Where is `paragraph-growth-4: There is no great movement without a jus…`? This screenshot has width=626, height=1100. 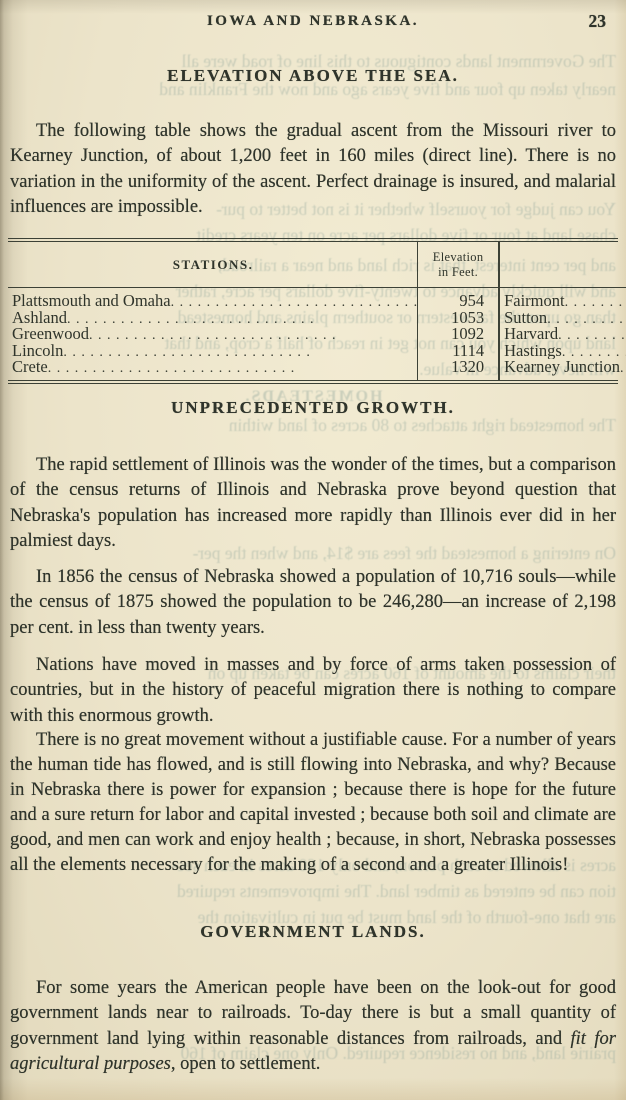 paragraph-growth-4: There is no great movement without a jus… is located at coordinates (313, 802).